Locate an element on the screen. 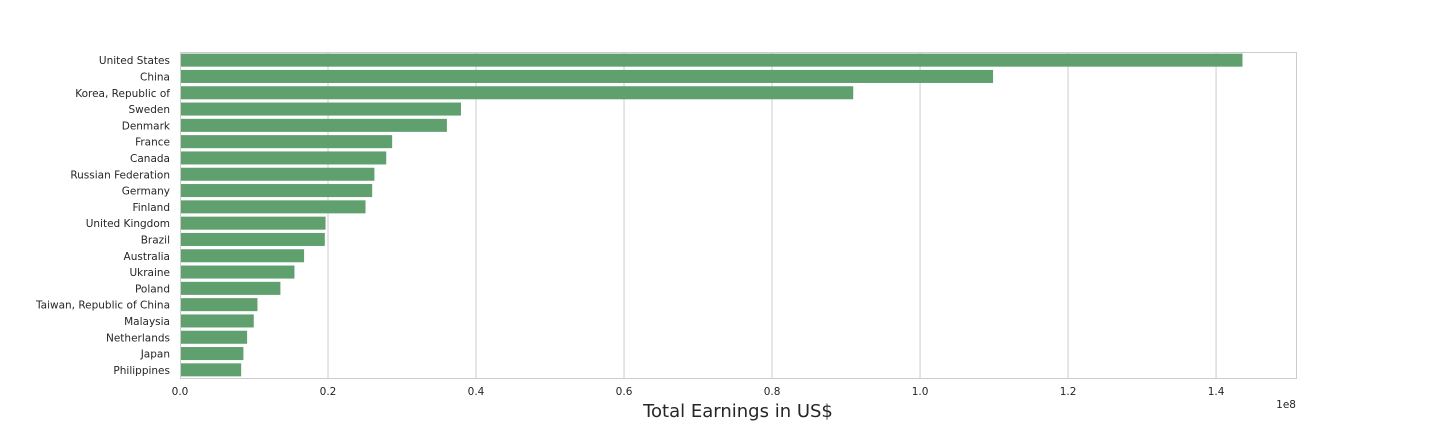 This screenshot has width=1440, height=432. x-tick-label: 1.0 is located at coordinates (920, 392).